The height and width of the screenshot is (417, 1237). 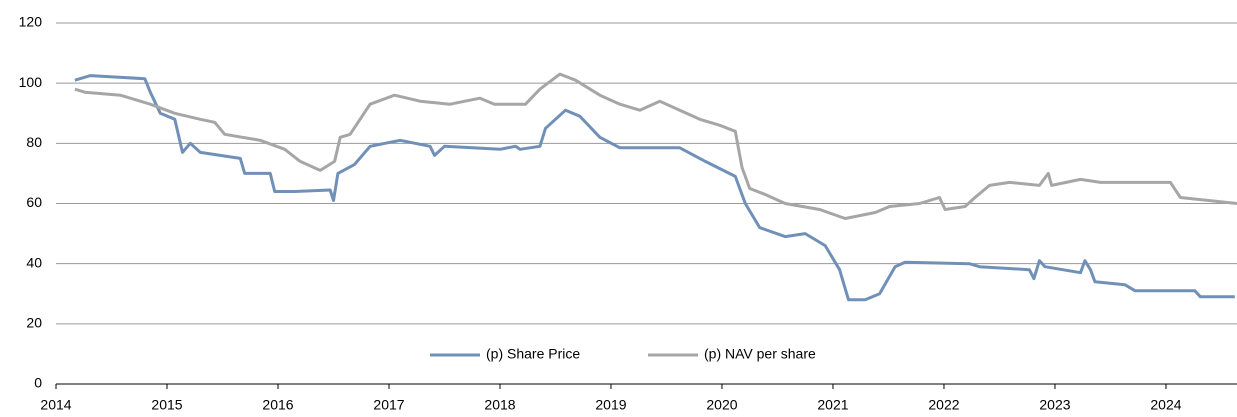 What do you see at coordinates (166, 405) in the screenshot?
I see `x-tick-label: 2015` at bounding box center [166, 405].